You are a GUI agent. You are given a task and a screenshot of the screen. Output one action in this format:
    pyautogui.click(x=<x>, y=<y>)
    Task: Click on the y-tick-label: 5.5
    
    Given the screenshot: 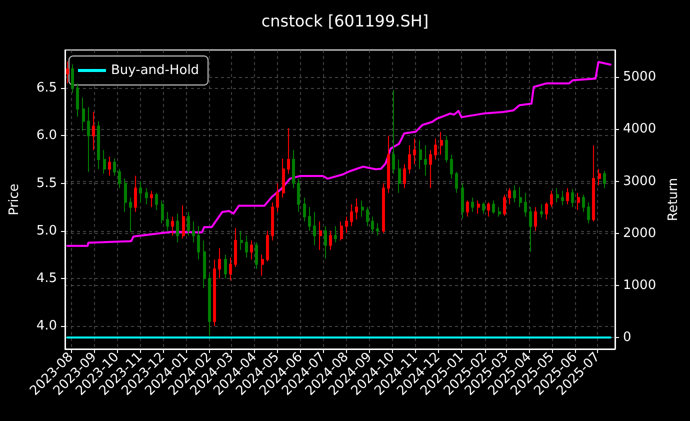 What is the action you would take?
    pyautogui.click(x=46, y=183)
    